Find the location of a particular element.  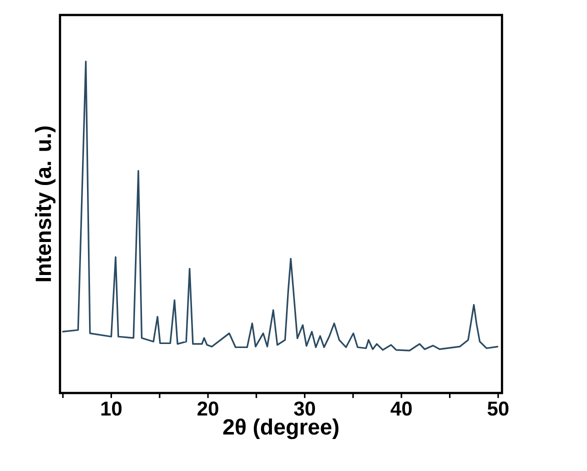

x-tick-label: 20 is located at coordinates (208, 409).